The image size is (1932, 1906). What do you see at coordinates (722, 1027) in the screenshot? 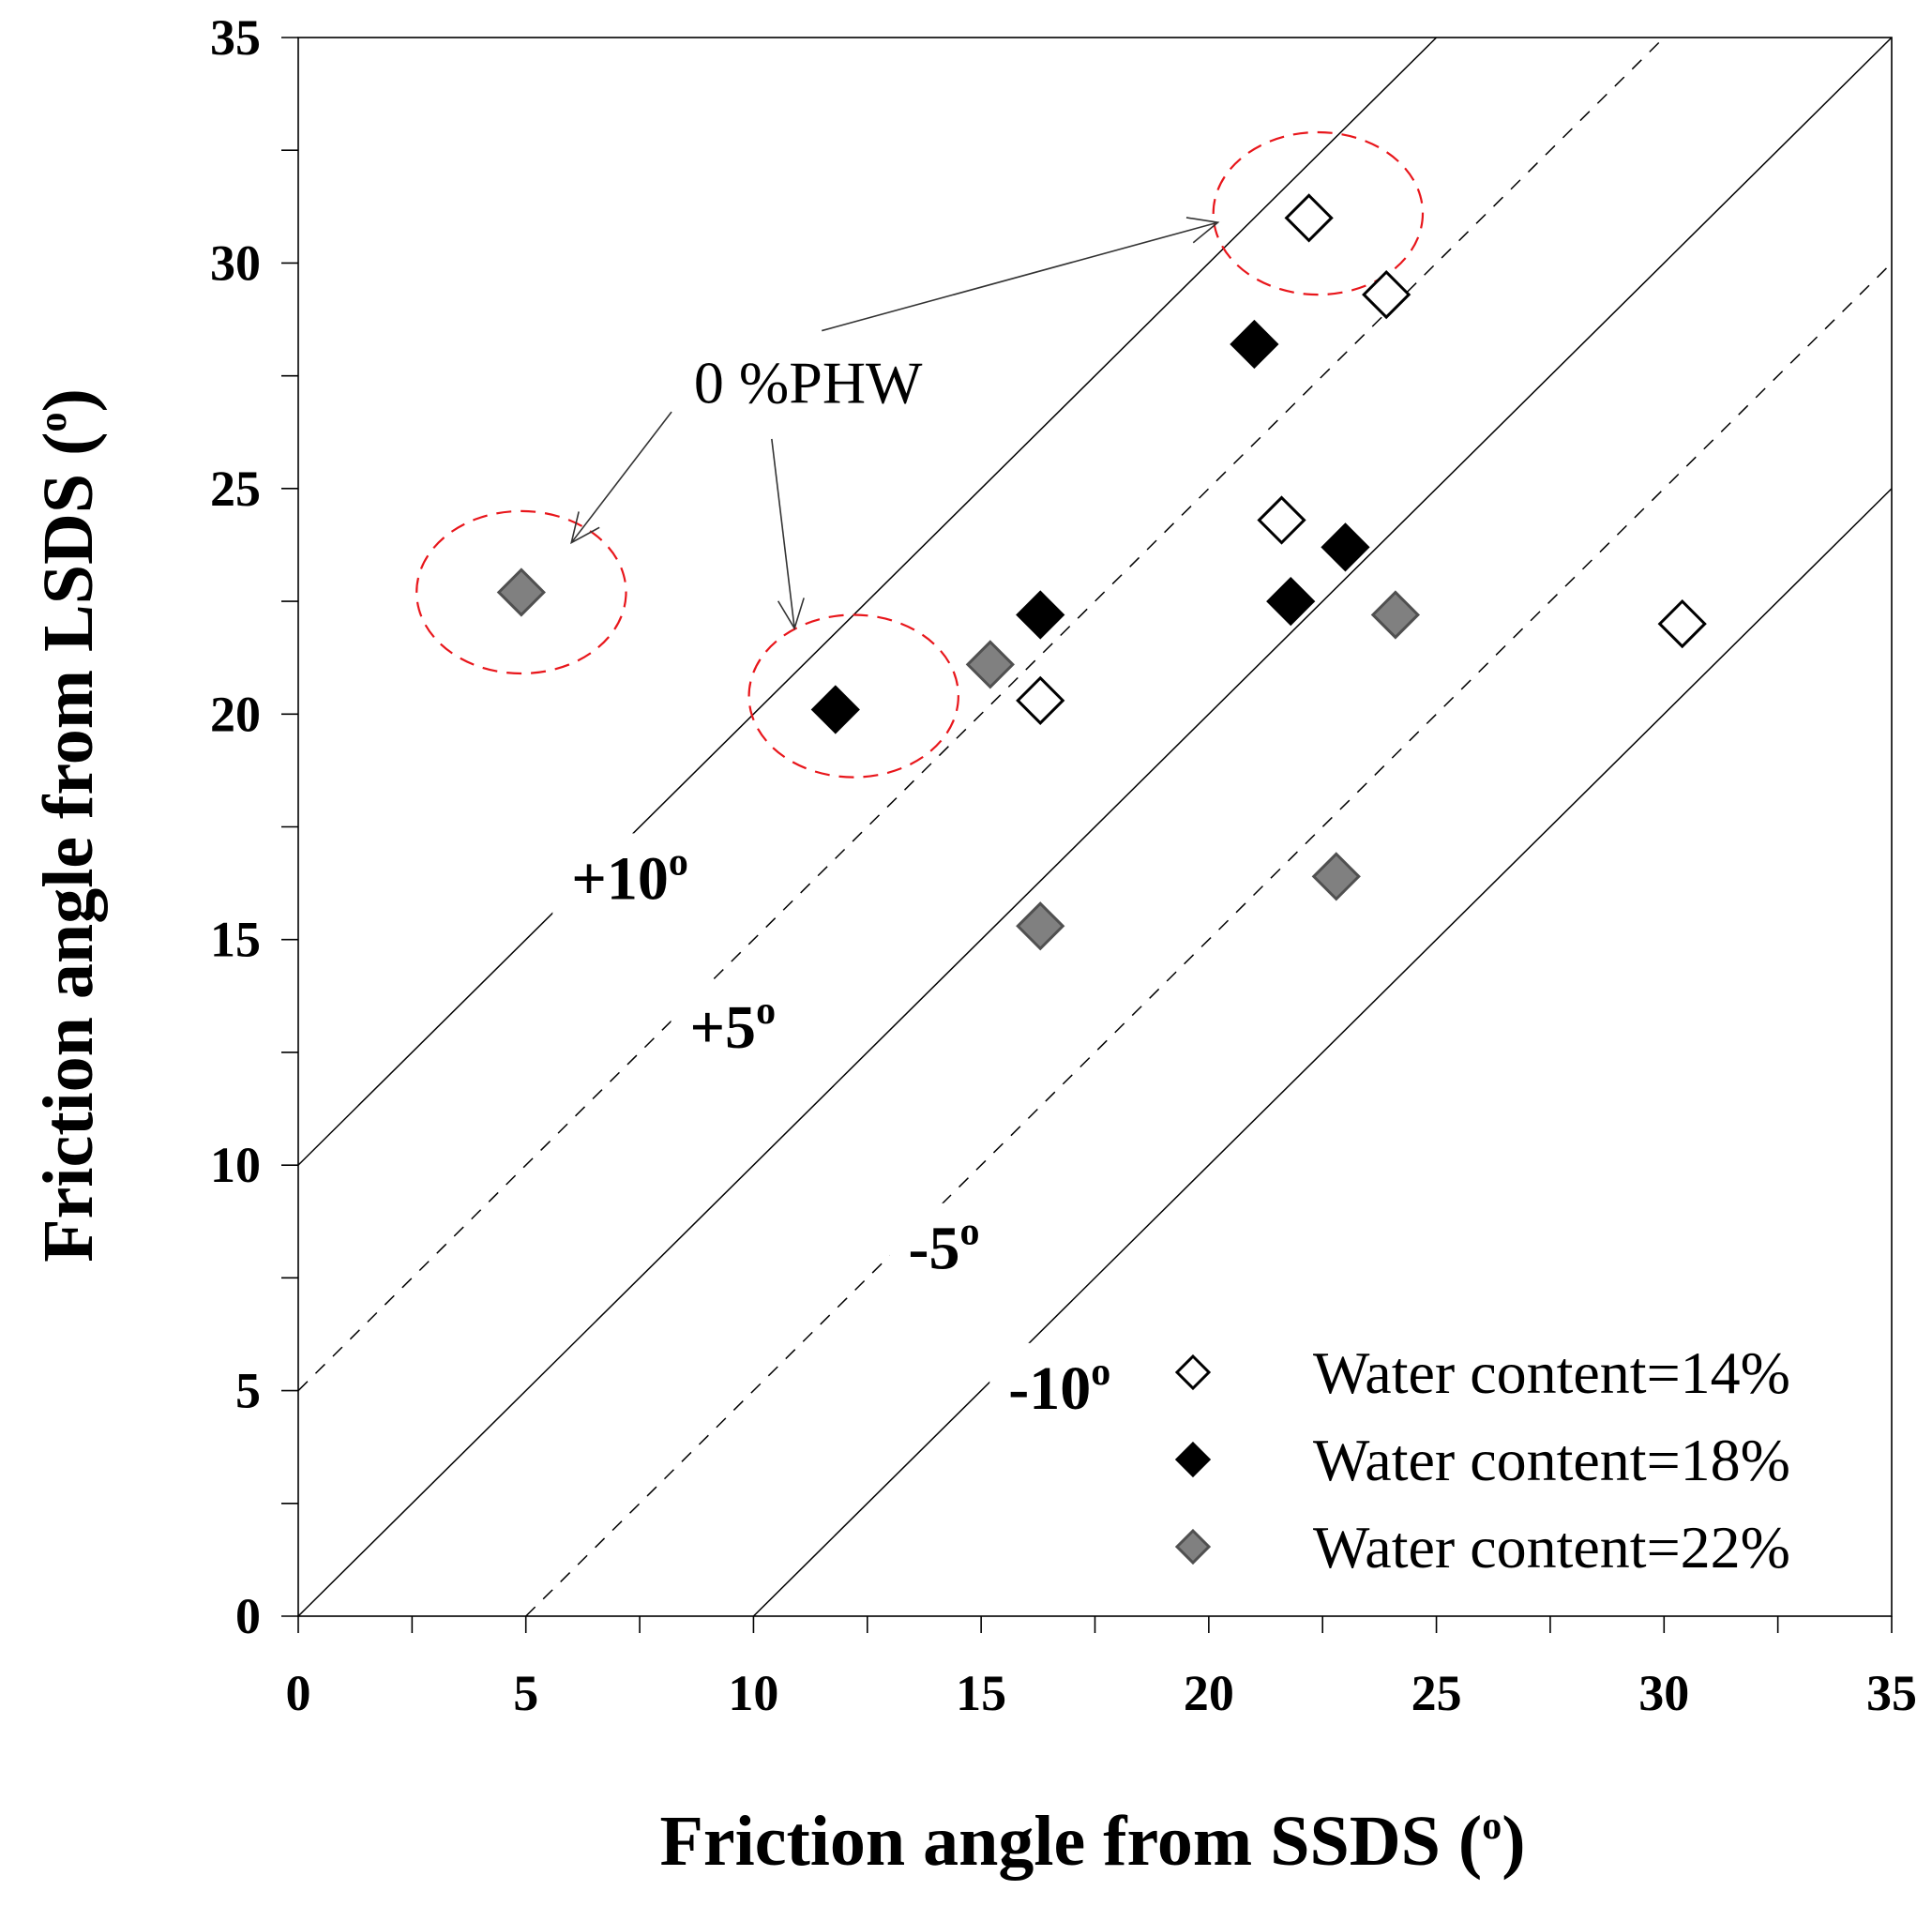
I see `reference-line-plus5-label-text: +5` at bounding box center [722, 1027].